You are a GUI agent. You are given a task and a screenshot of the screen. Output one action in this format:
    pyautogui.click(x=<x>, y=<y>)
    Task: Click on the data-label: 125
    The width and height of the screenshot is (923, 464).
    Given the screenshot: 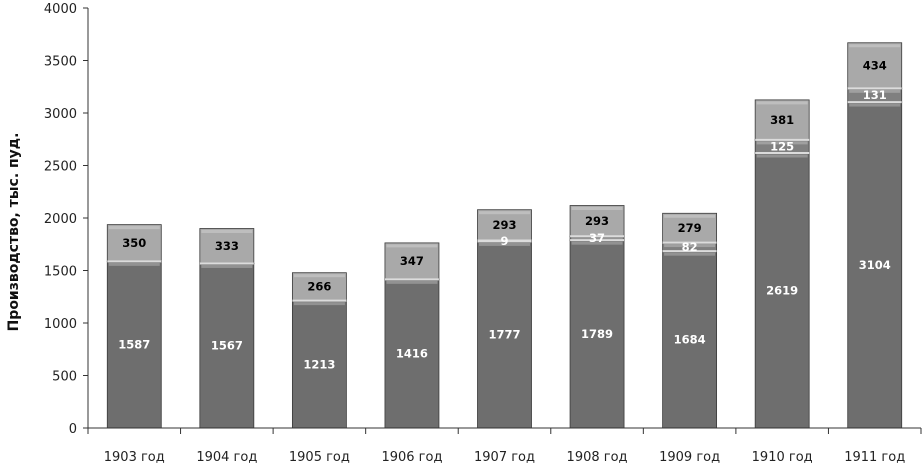 What is the action you would take?
    pyautogui.click(x=782, y=146)
    